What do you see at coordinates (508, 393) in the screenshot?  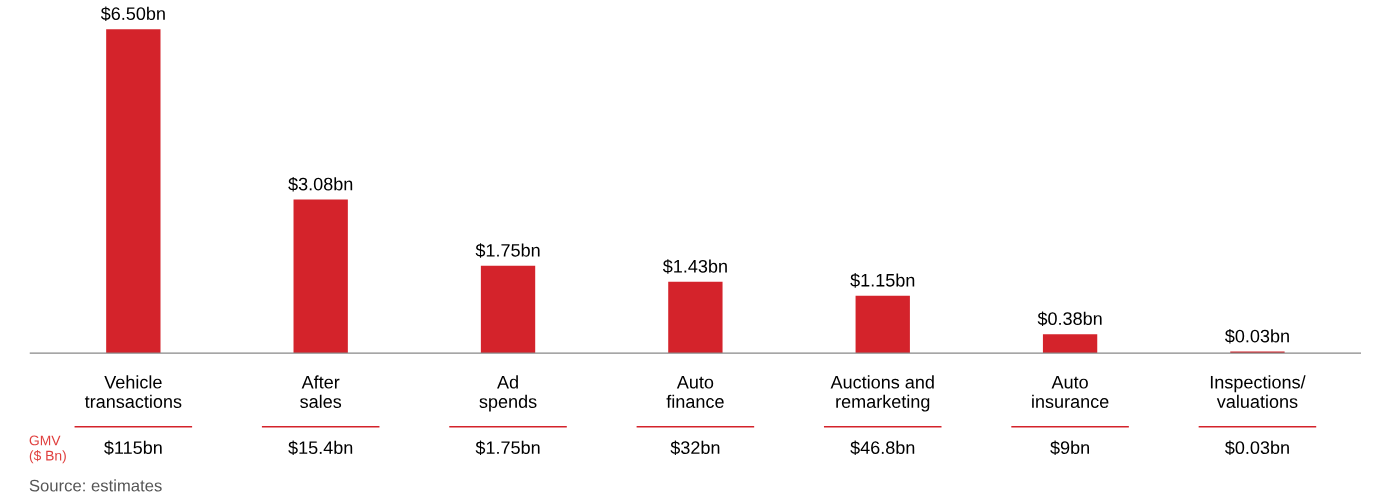 I see `x-tick-label: Ad spends` at bounding box center [508, 393].